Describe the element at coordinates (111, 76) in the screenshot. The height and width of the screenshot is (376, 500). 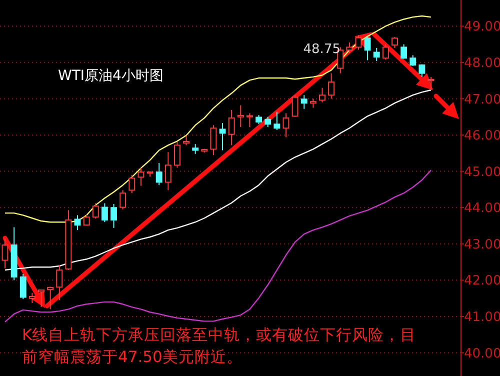
I see `text: WTI原油4小时图` at that location.